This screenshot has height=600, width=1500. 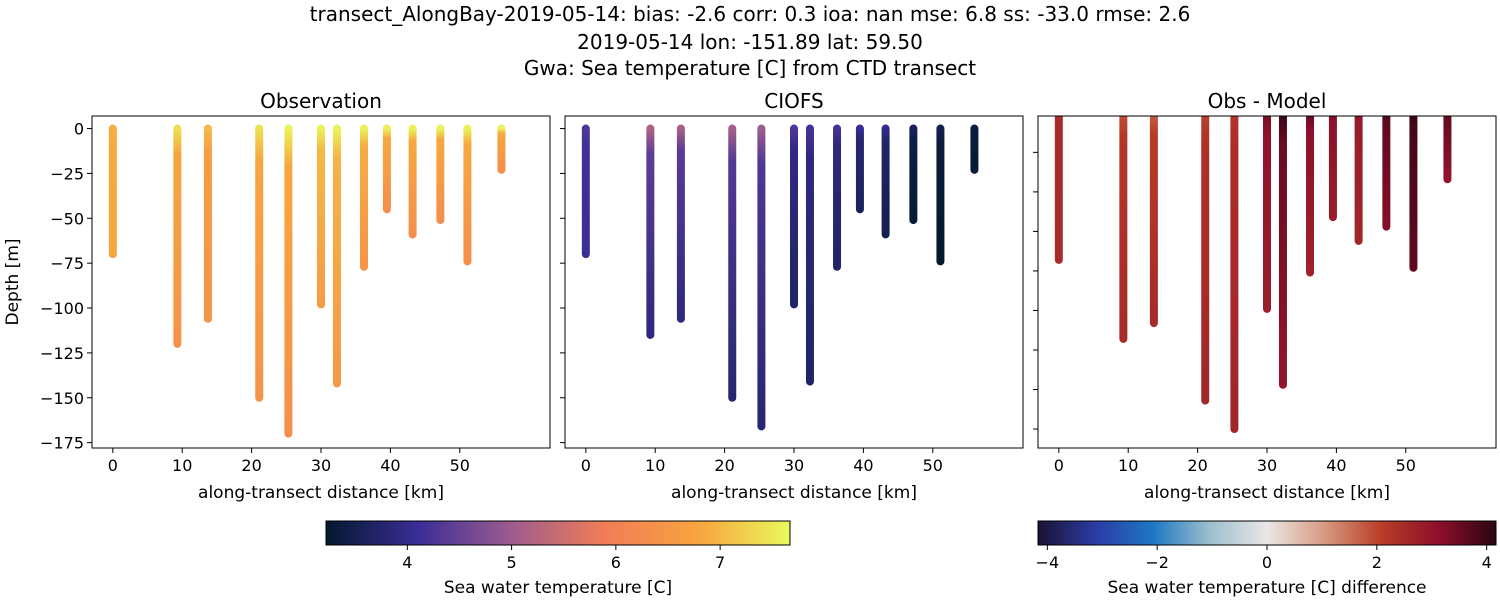 I want to click on colorbar-tick-label: 2, so click(x=1377, y=562).